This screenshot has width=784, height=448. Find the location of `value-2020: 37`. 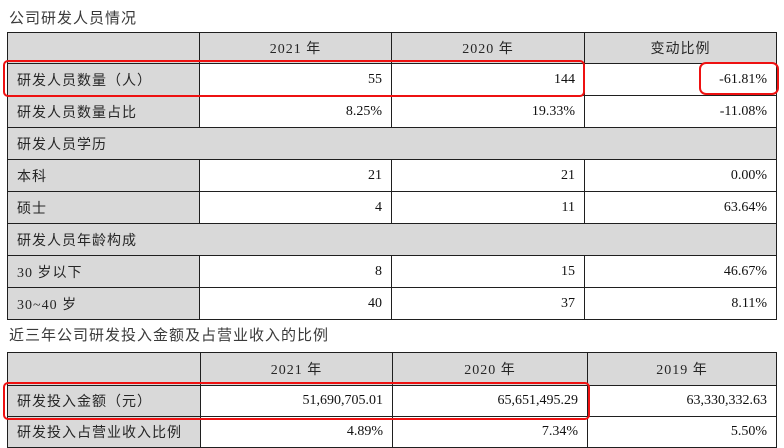

value-2020: 37 is located at coordinates (488, 303).